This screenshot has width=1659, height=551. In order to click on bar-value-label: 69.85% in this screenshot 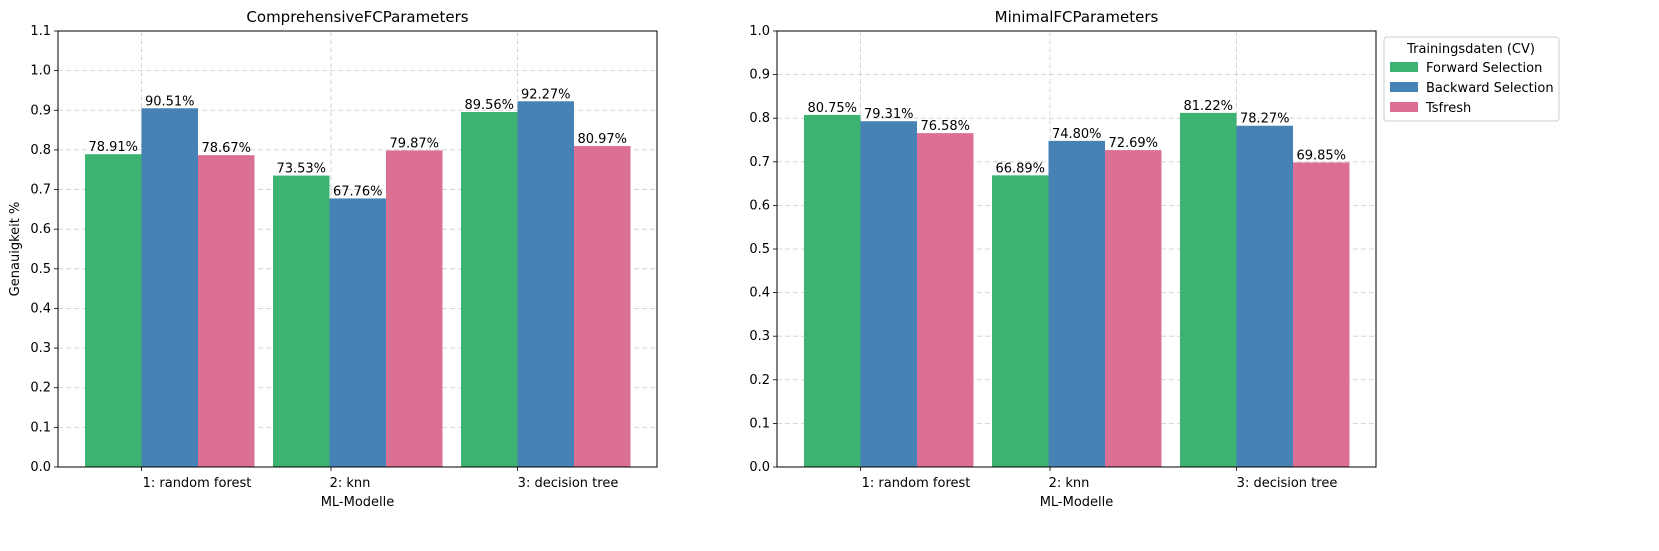, I will do `click(1321, 155)`.